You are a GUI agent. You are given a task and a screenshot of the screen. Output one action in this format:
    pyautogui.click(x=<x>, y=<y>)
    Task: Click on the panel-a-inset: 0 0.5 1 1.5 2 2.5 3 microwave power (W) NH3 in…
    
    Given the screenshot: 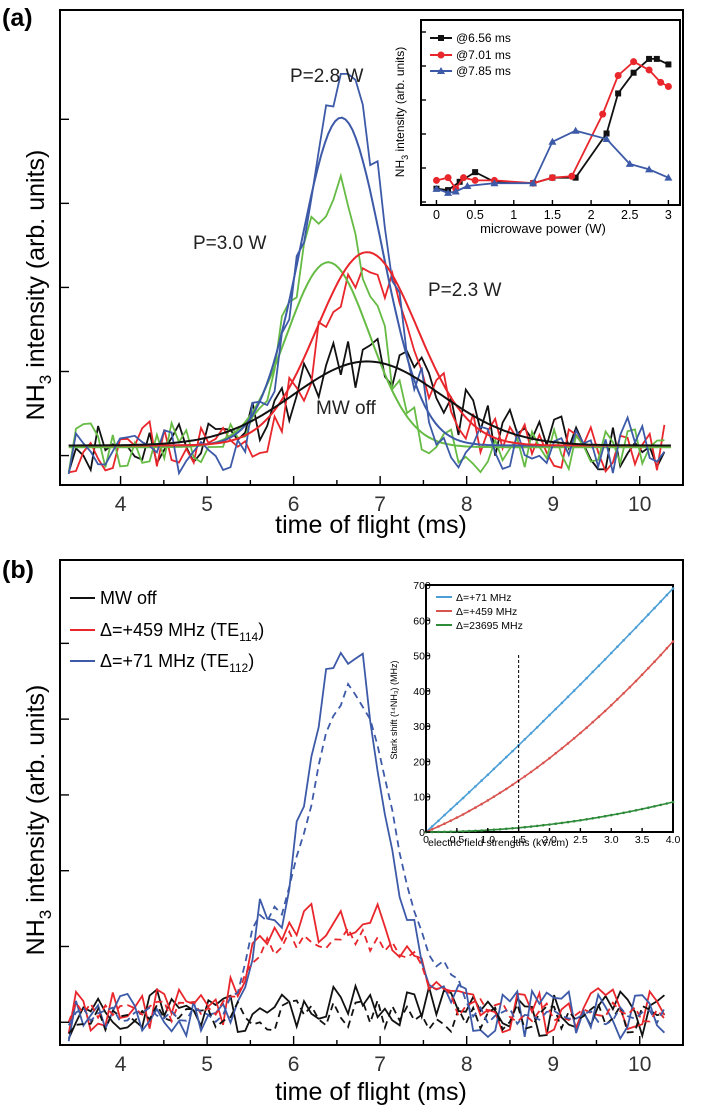 What is the action you would take?
    pyautogui.click(x=537, y=127)
    